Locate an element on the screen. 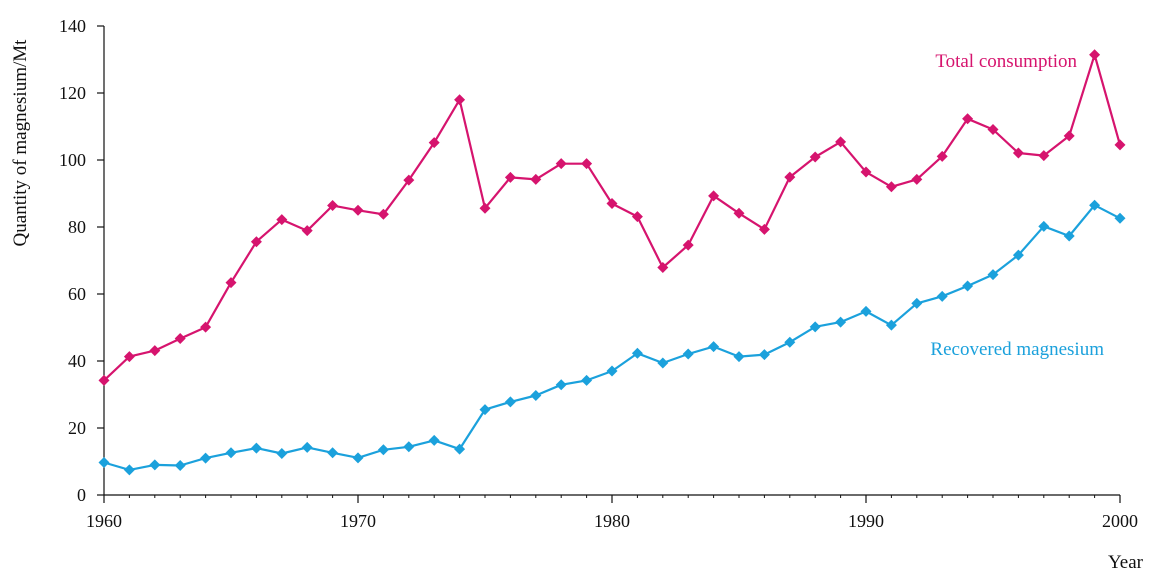 This screenshot has width=1154, height=580. y-tick-label: 100 is located at coordinates (72, 160).